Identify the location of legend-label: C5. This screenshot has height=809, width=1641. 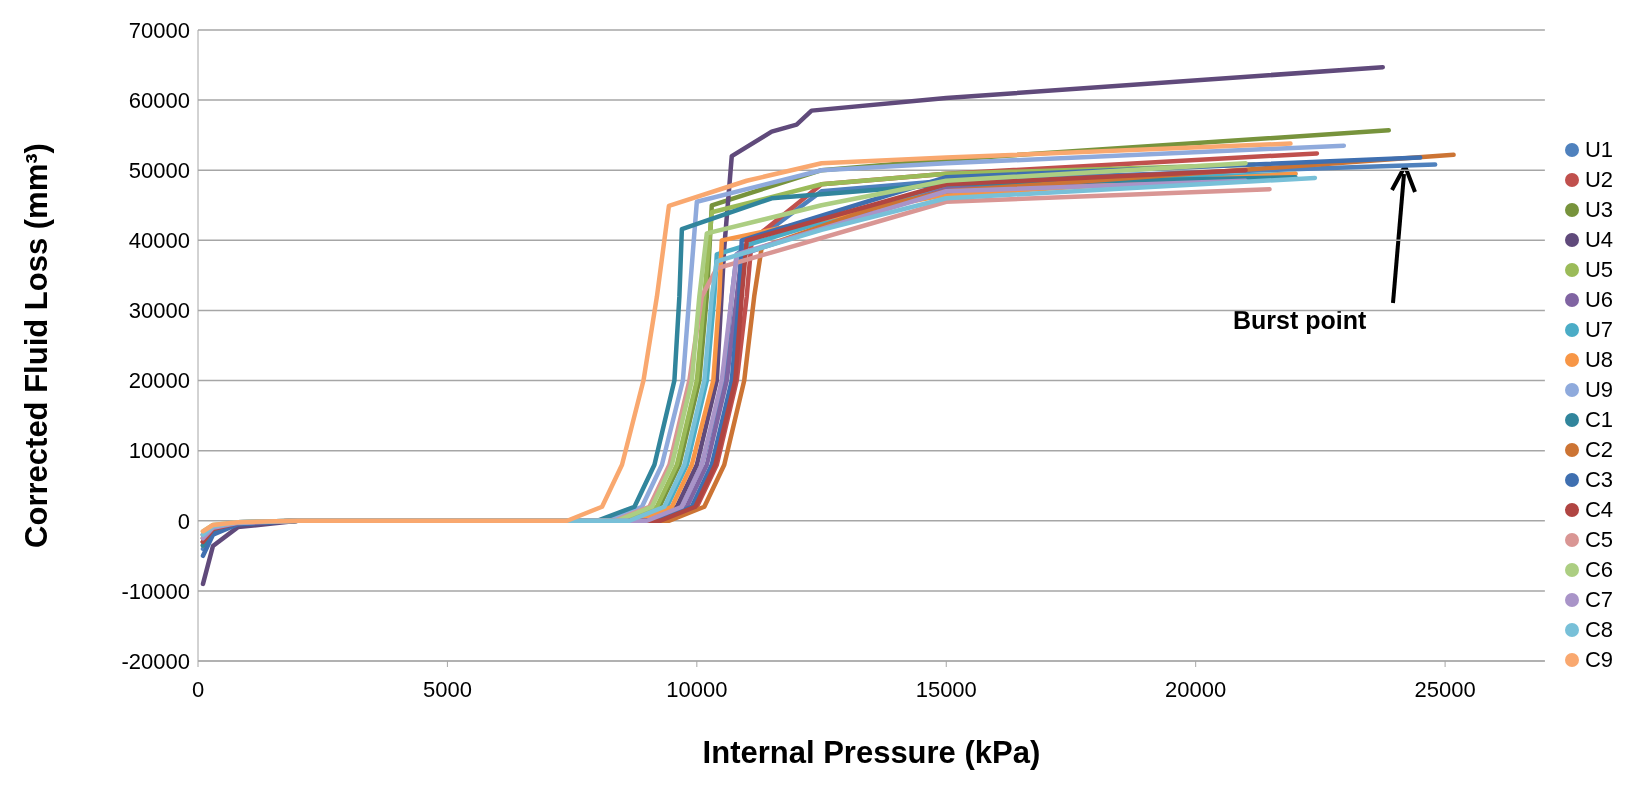
(1598, 539).